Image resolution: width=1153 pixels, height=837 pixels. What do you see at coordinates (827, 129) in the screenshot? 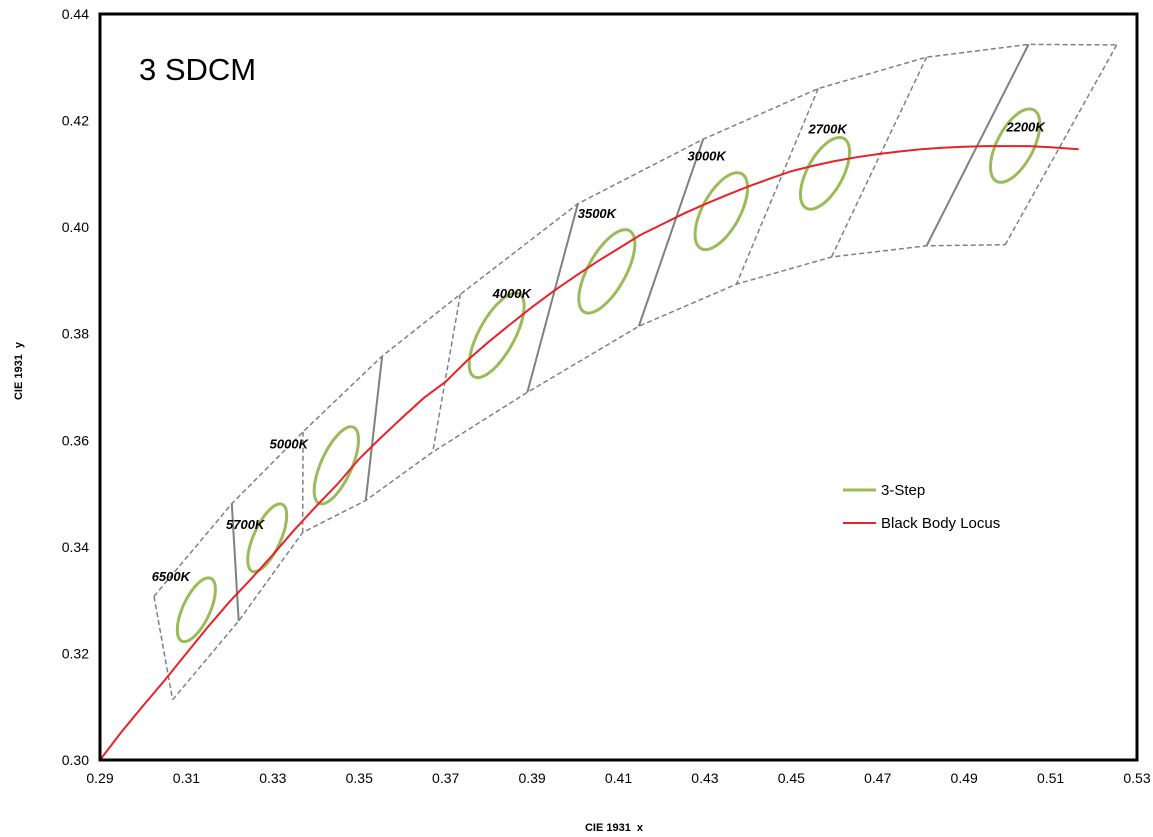
I see `cct-label-2700k: 2700K` at bounding box center [827, 129].